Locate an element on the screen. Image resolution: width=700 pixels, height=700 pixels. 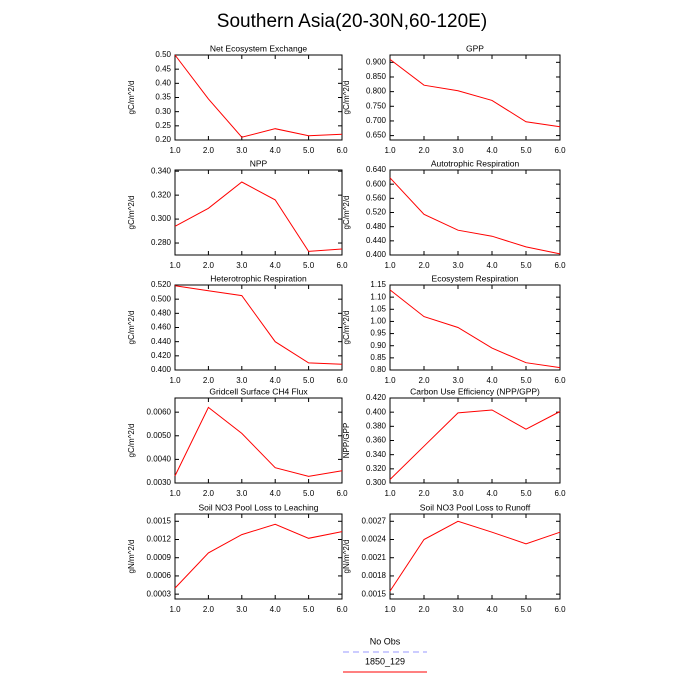
panel-title: NPP is located at coordinates (259, 163).